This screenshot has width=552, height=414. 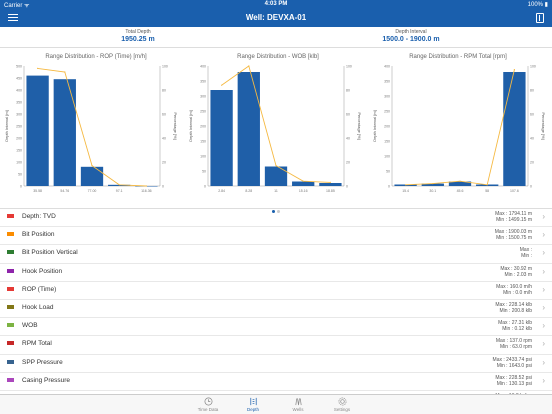 What do you see at coordinates (19, 67) in the screenshot?
I see `y-tick-label: 500` at bounding box center [19, 67].